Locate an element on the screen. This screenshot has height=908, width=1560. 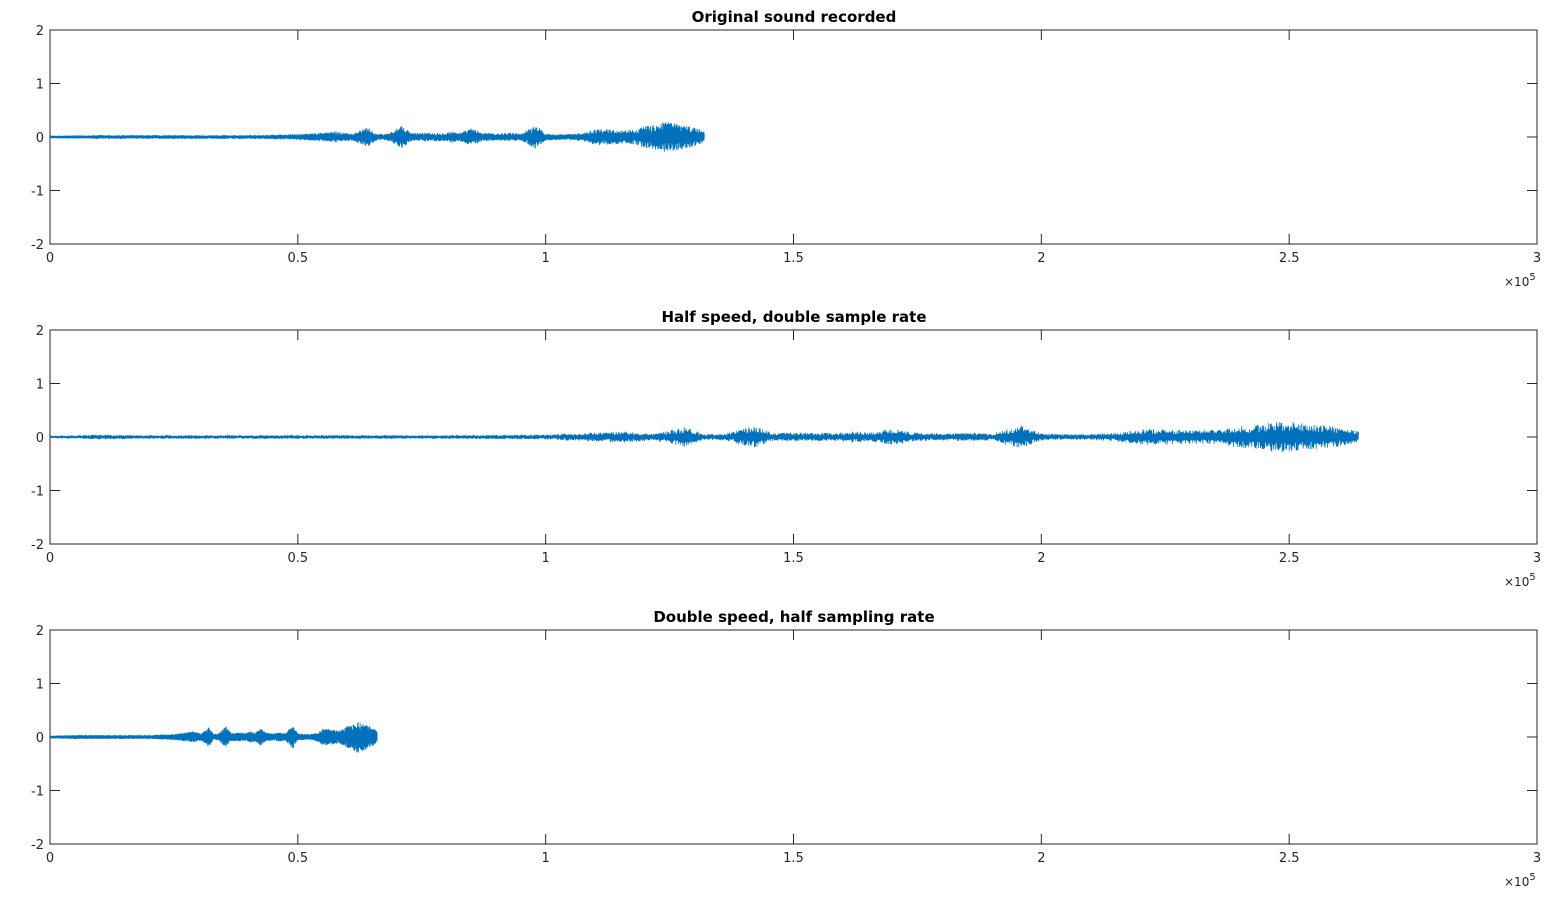
chart-title: Double speed, half sampling rate is located at coordinates (793, 617).